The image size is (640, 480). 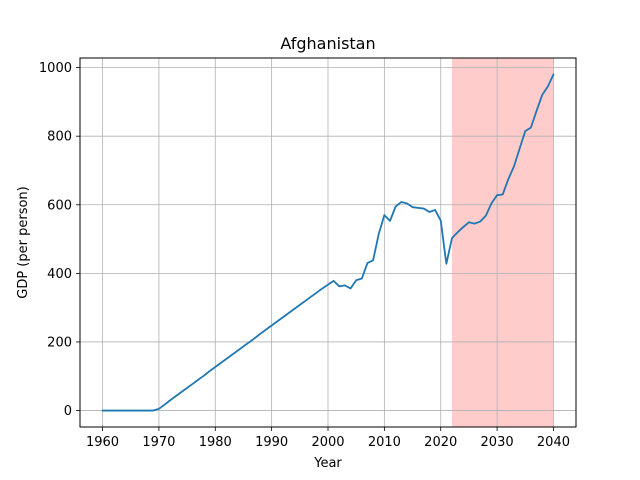 I want to click on y-tick-label: 800, so click(x=59, y=137).